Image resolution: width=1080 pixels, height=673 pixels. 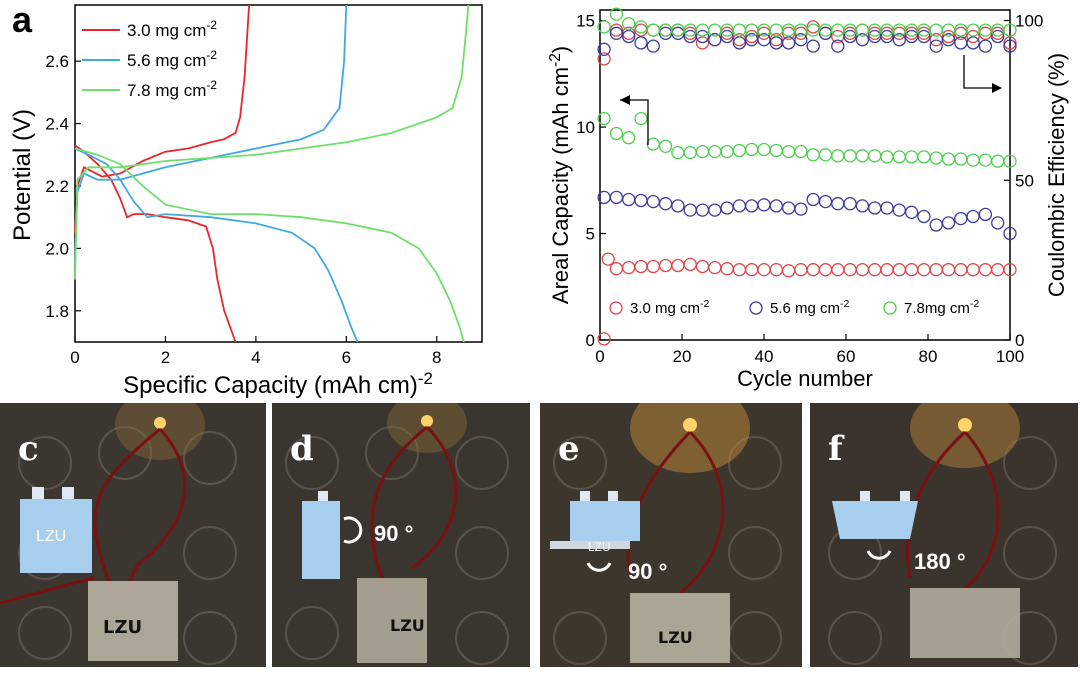 What do you see at coordinates (160, 423) in the screenshot?
I see `led-icon` at bounding box center [160, 423].